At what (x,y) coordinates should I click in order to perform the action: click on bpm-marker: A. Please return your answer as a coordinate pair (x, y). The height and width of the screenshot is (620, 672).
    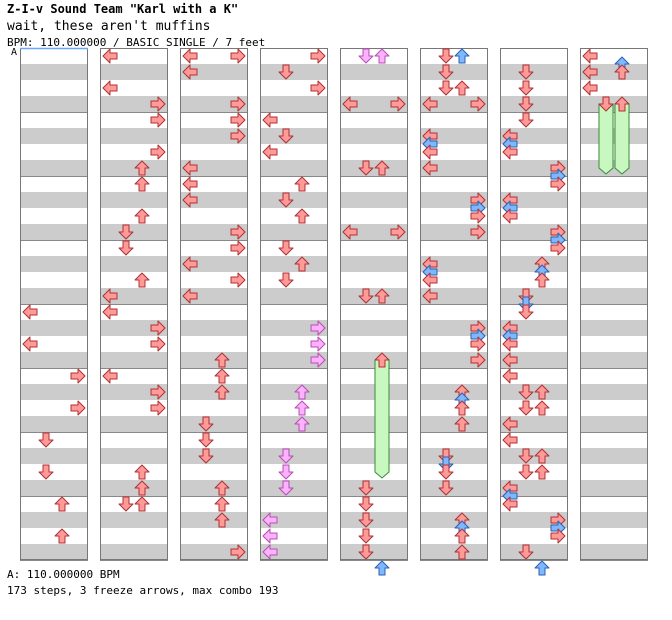
    Looking at the image, I should click on (14, 52).